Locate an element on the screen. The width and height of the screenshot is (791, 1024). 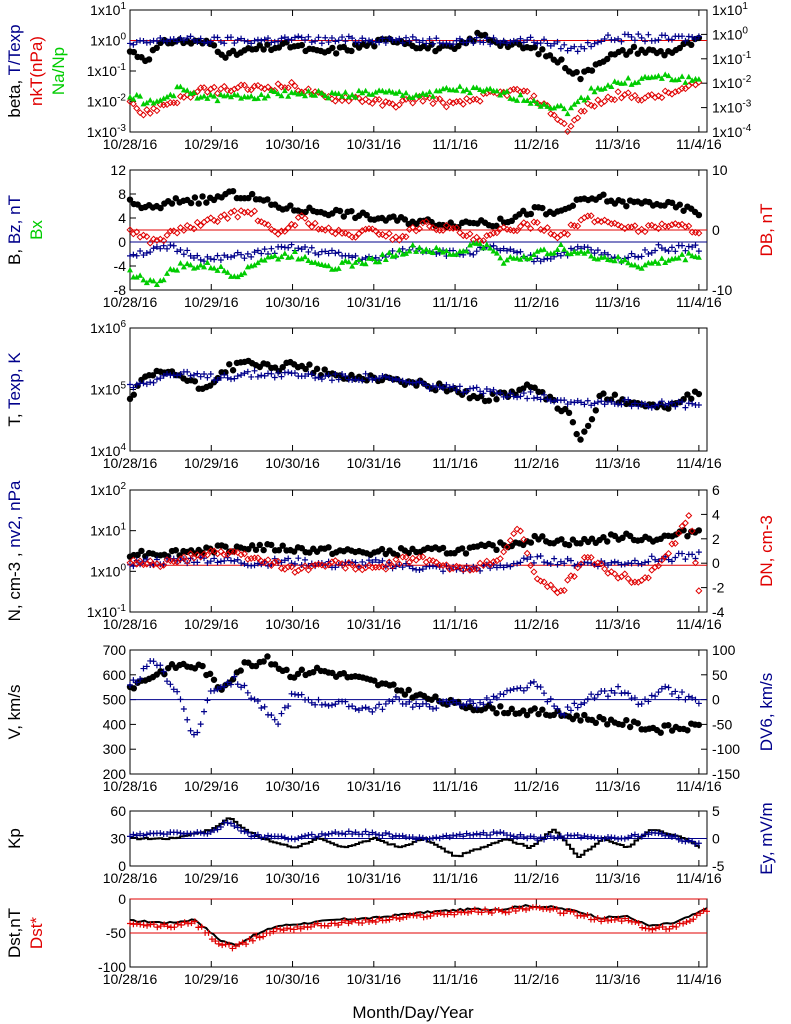
panel-velocity-left-tick-label: 700 is located at coordinates (115, 650).